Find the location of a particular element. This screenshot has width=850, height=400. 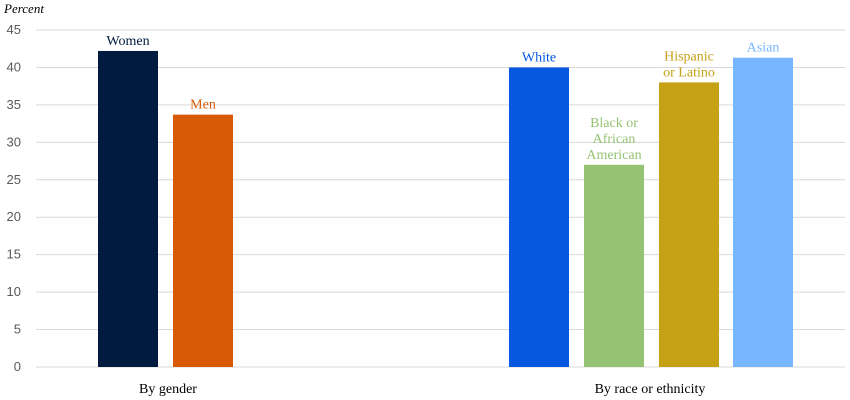

category-group-labels: By gender By race or ethnicity is located at coordinates (422, 389).